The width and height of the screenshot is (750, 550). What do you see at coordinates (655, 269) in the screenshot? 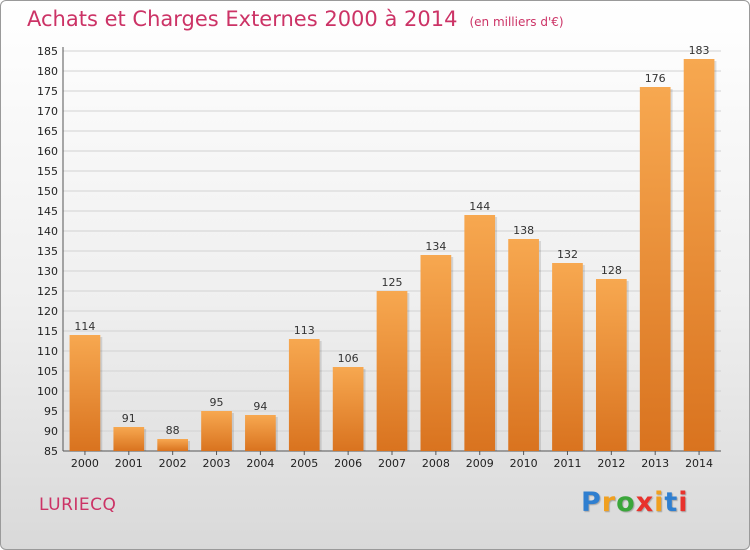
I see `bar-2013` at bounding box center [655, 269].